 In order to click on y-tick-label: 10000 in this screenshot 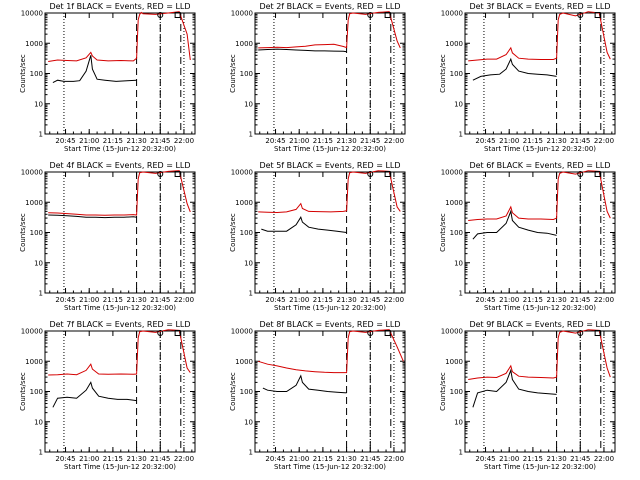, I will do `click(32, 332)`.